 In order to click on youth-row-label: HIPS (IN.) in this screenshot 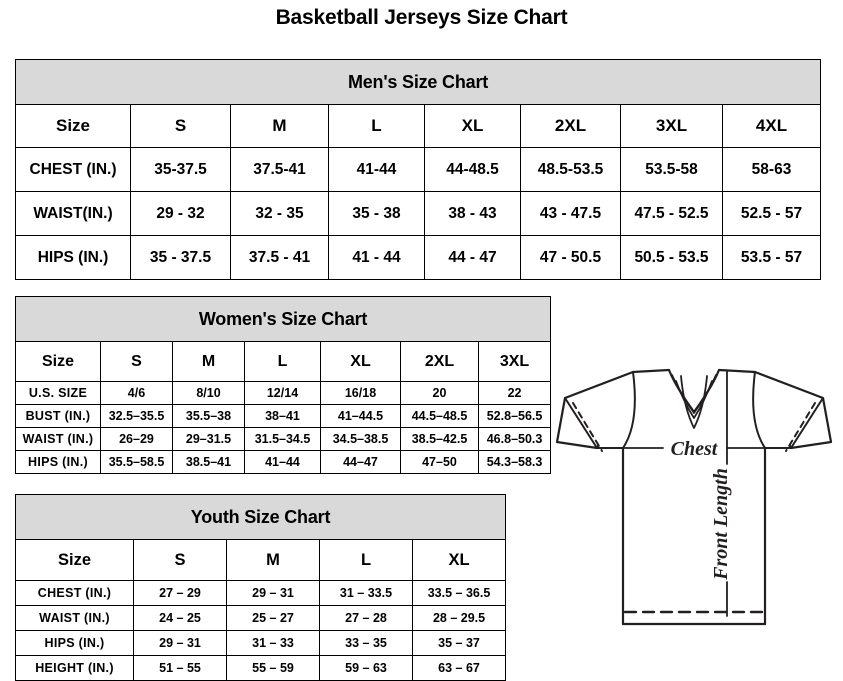, I will do `click(74, 643)`.